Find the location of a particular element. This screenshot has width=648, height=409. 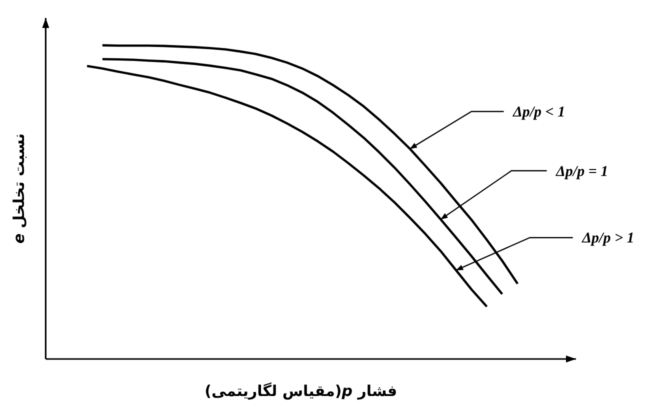

text: Δp/p < 1 is located at coordinates (539, 112).